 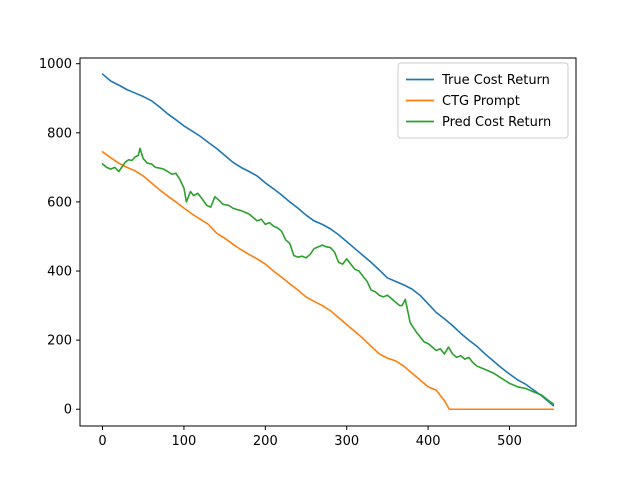 I want to click on legend-label: True Cost Return, so click(x=495, y=80).